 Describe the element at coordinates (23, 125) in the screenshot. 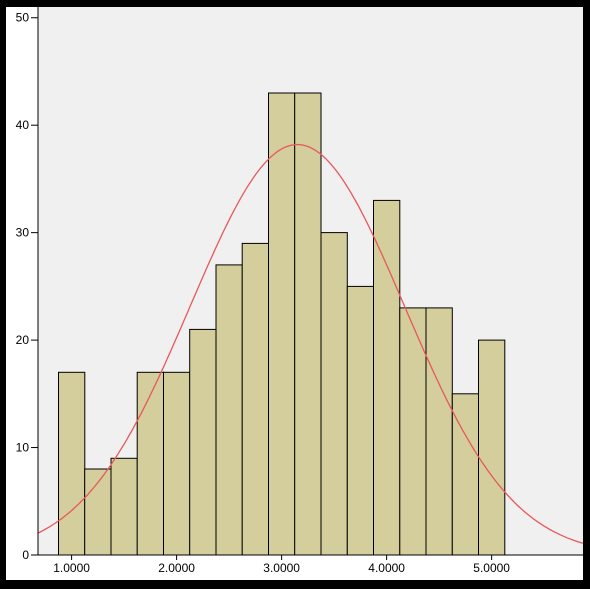

I see `y-tick-label: 40` at that location.